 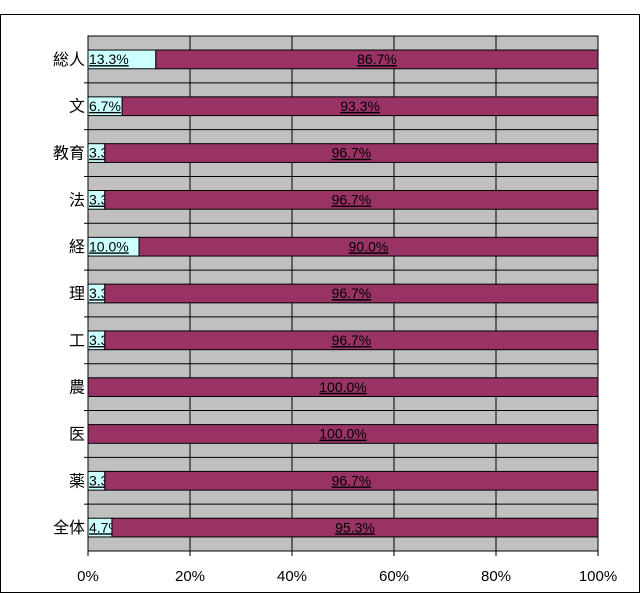 I want to click on category-label: 教育, so click(x=69, y=153).